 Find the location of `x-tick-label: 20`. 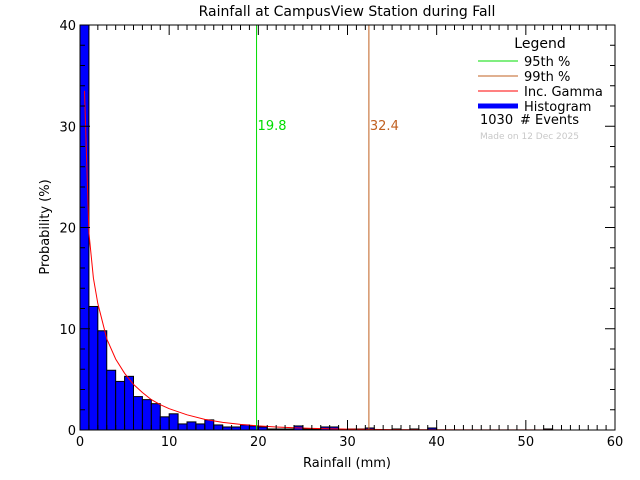

x-tick-label: 20 is located at coordinates (258, 442).